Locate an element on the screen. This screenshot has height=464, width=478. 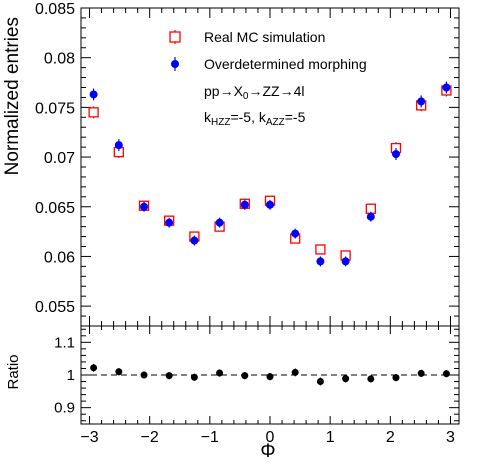
ratio-y-tick-label: 1.1 is located at coordinates (64, 342).